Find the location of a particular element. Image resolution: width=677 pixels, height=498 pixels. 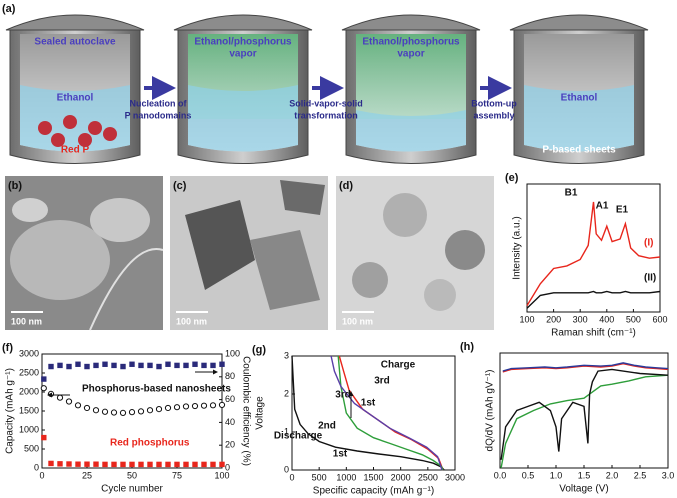

x-tick-label: 2500 is located at coordinates (428, 477).